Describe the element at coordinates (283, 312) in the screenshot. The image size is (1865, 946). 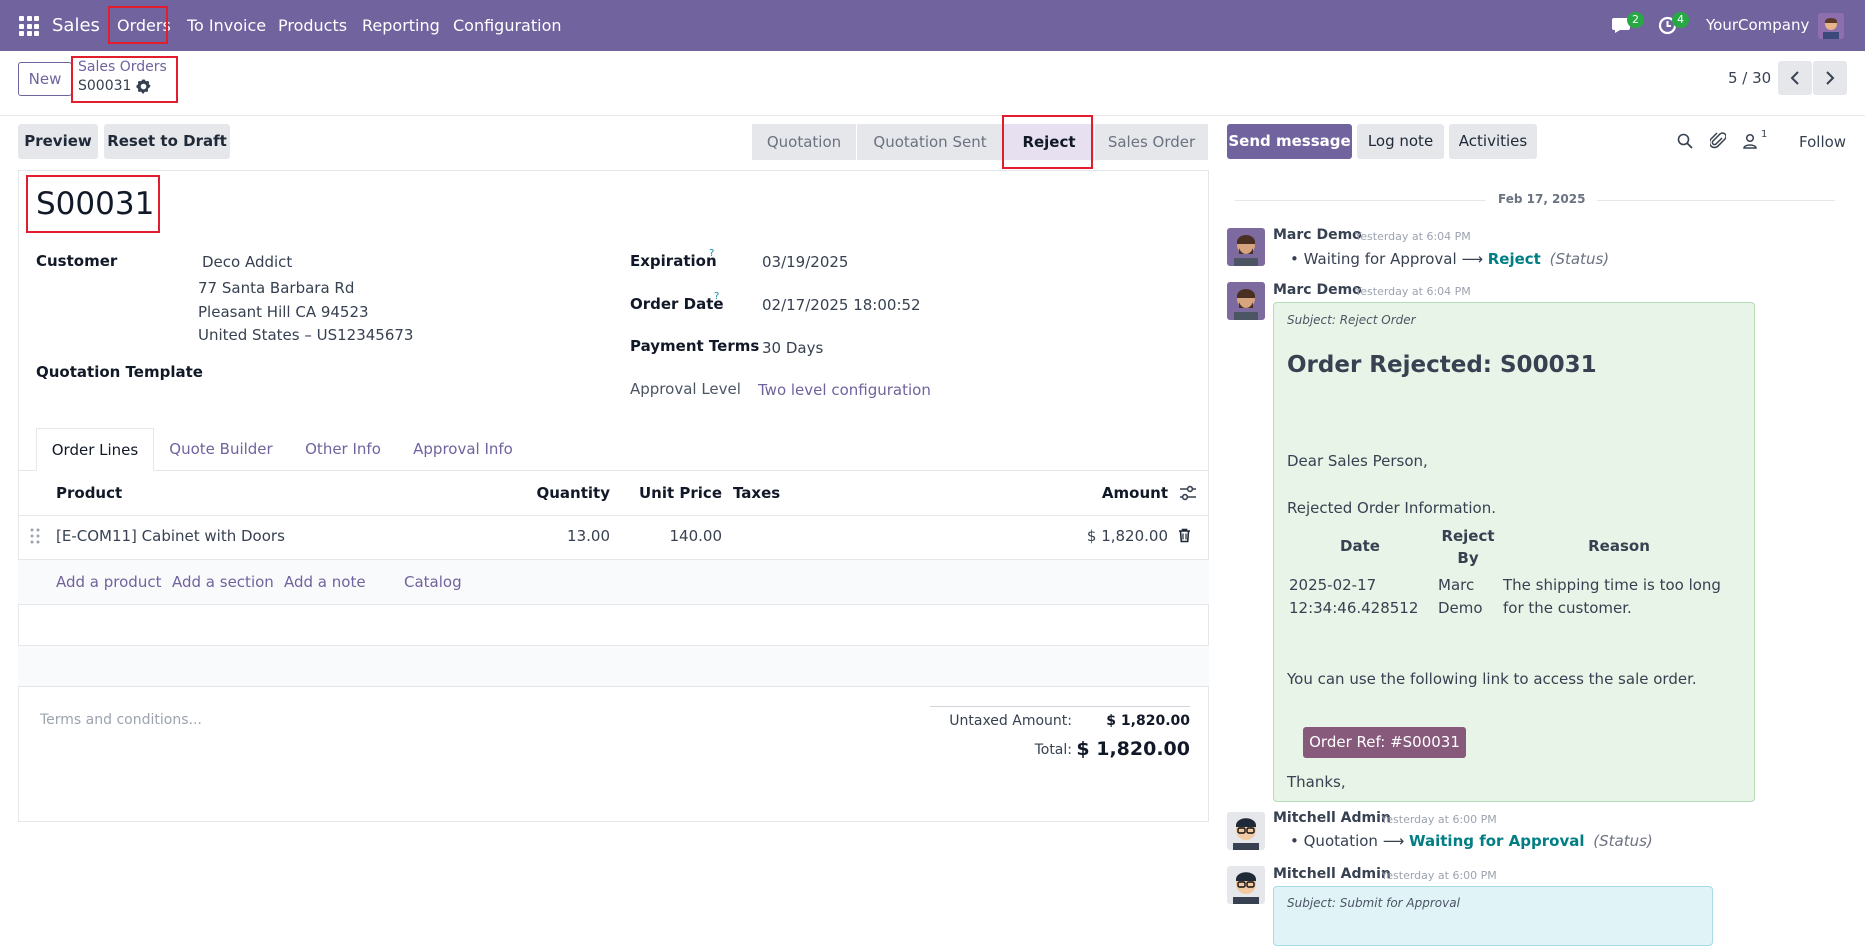
I see `customer-address-line2: Pleasant Hill CA 94523` at that location.